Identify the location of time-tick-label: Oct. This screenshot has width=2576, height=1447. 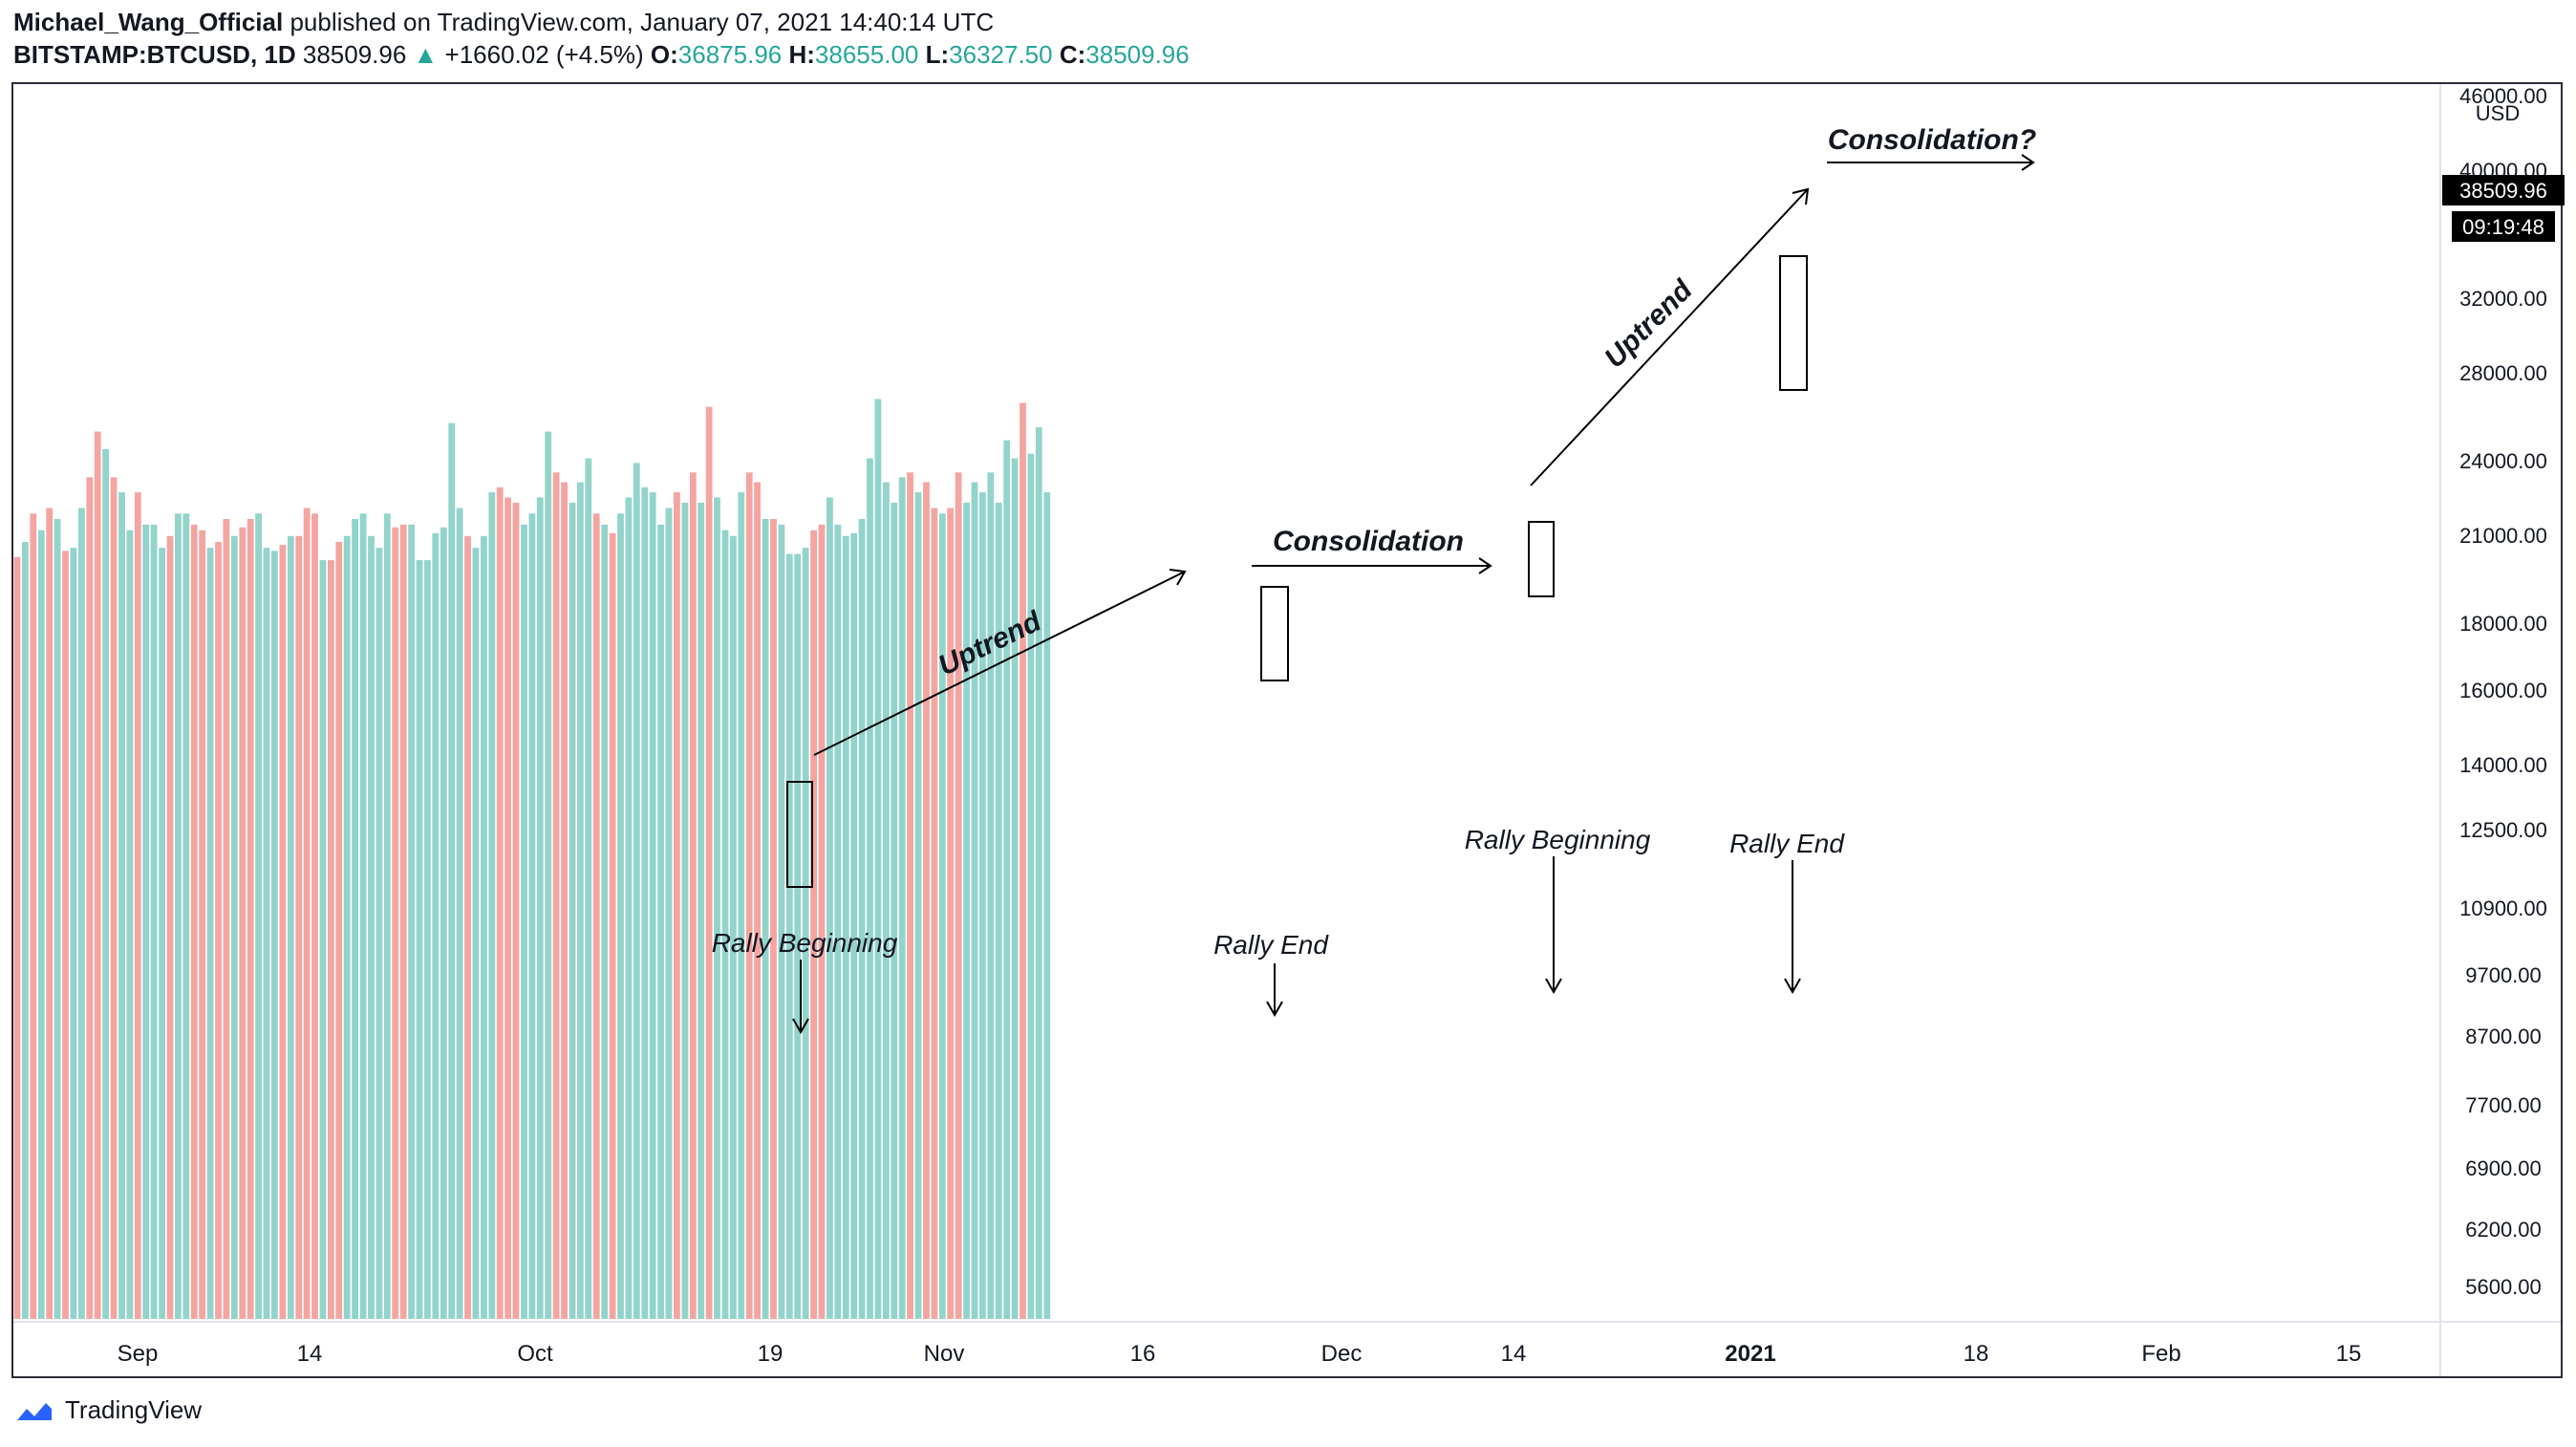
(535, 1354).